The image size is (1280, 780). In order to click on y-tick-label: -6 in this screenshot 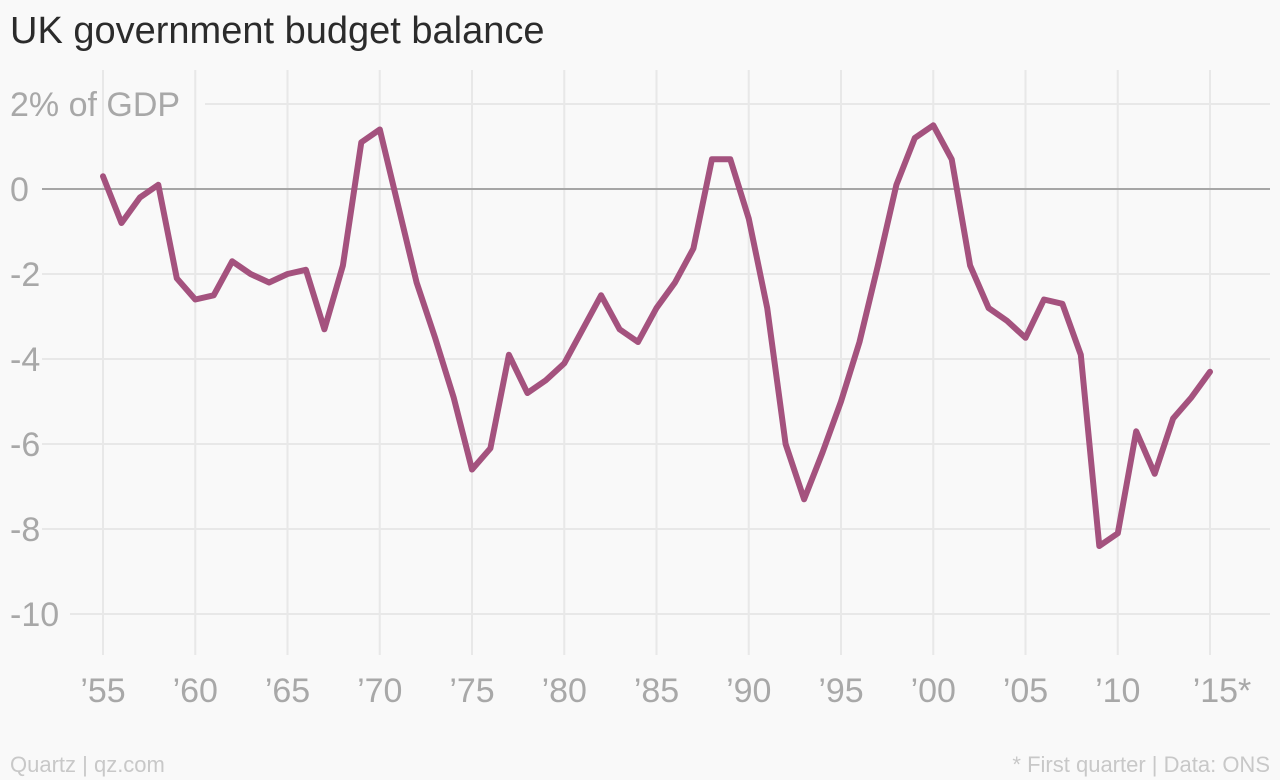, I will do `click(25, 445)`.